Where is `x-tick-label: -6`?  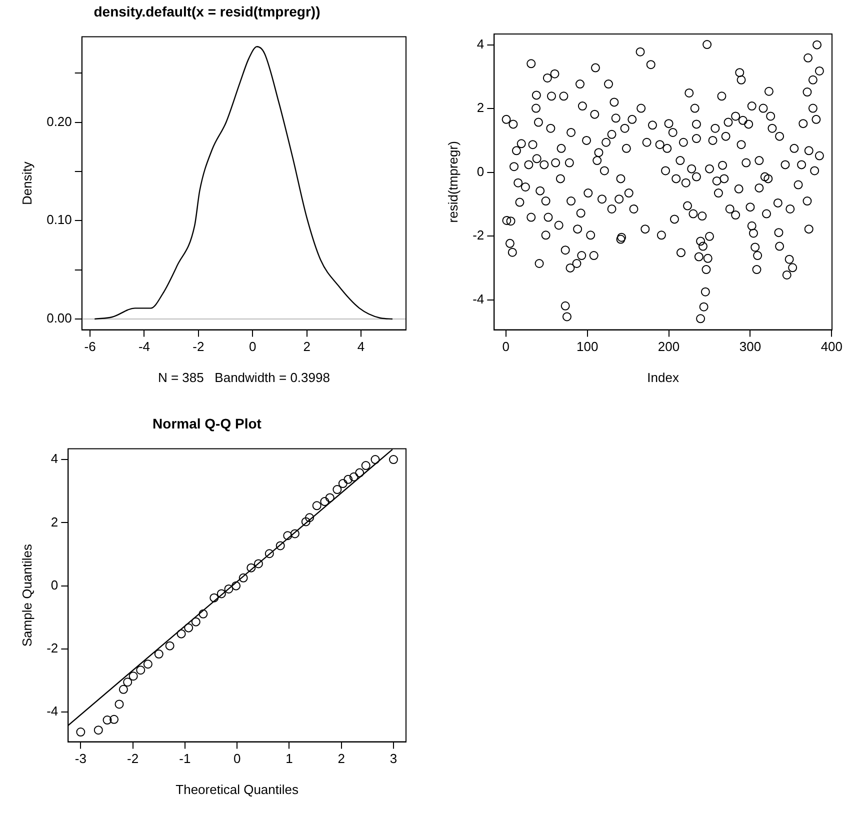 x-tick-label: -6 is located at coordinates (90, 346).